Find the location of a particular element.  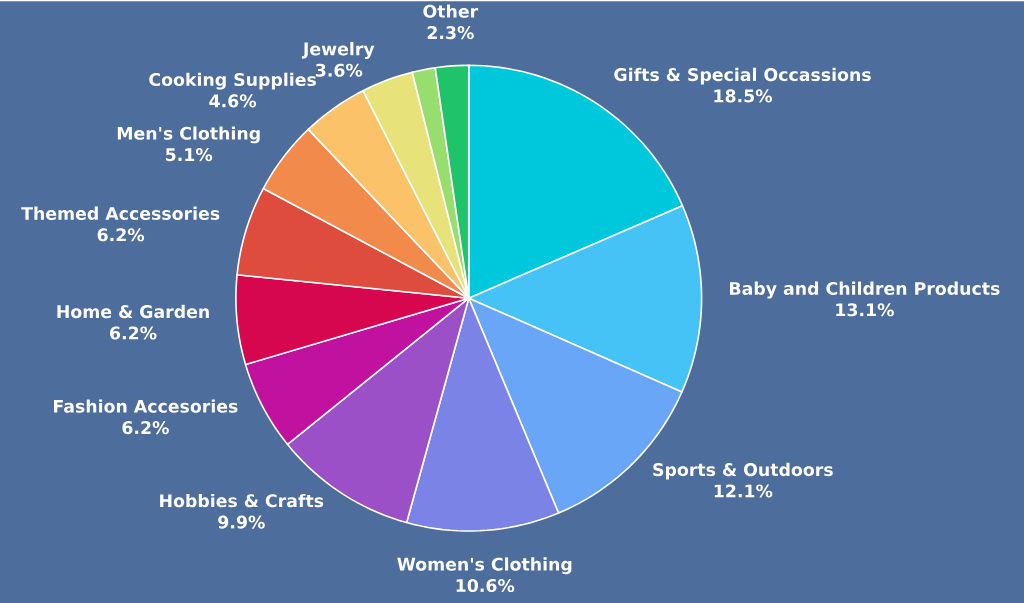

data-label: 2.3% is located at coordinates (450, 32).